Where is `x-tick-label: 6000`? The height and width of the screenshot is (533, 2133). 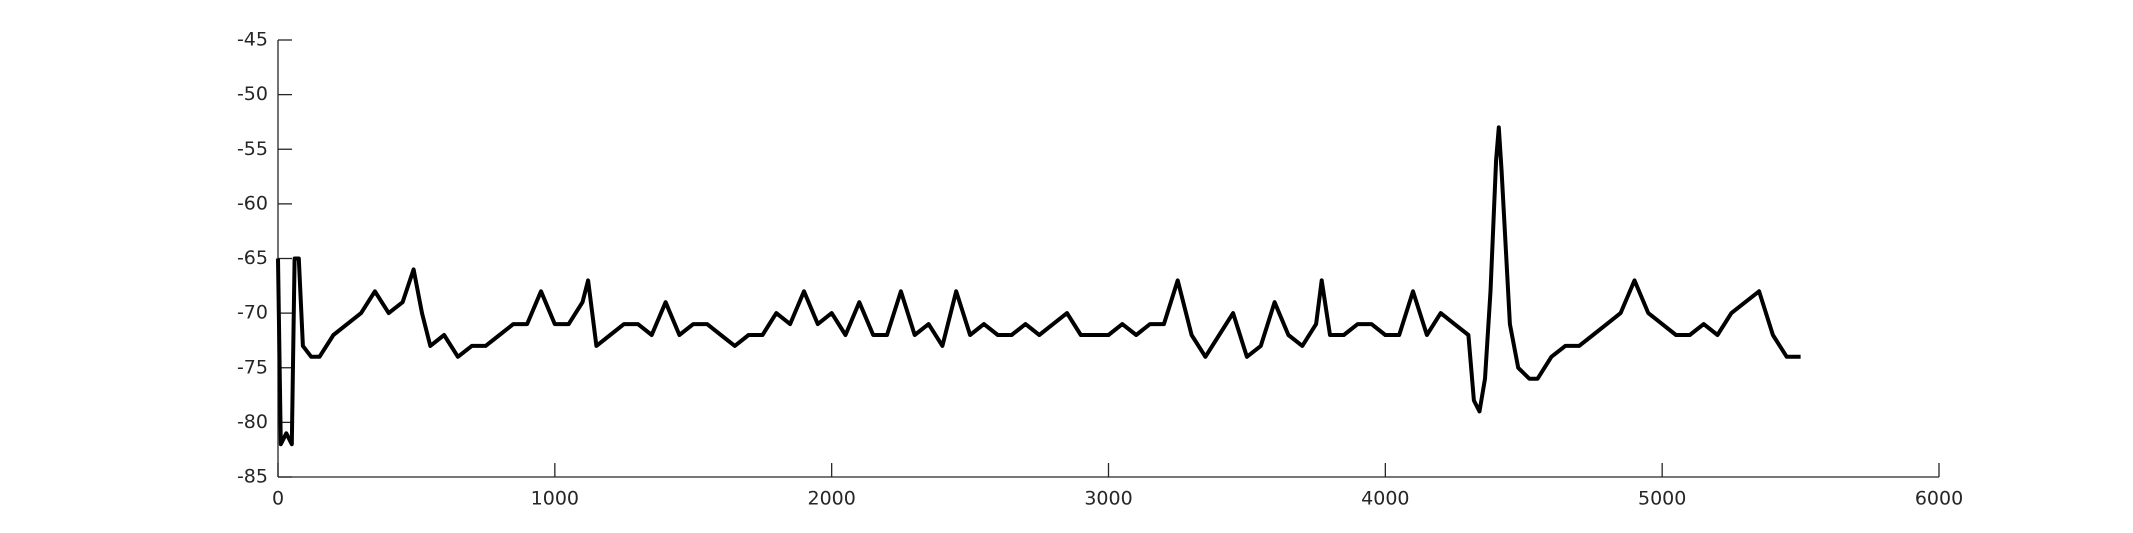
x-tick-label: 6000 is located at coordinates (1939, 499).